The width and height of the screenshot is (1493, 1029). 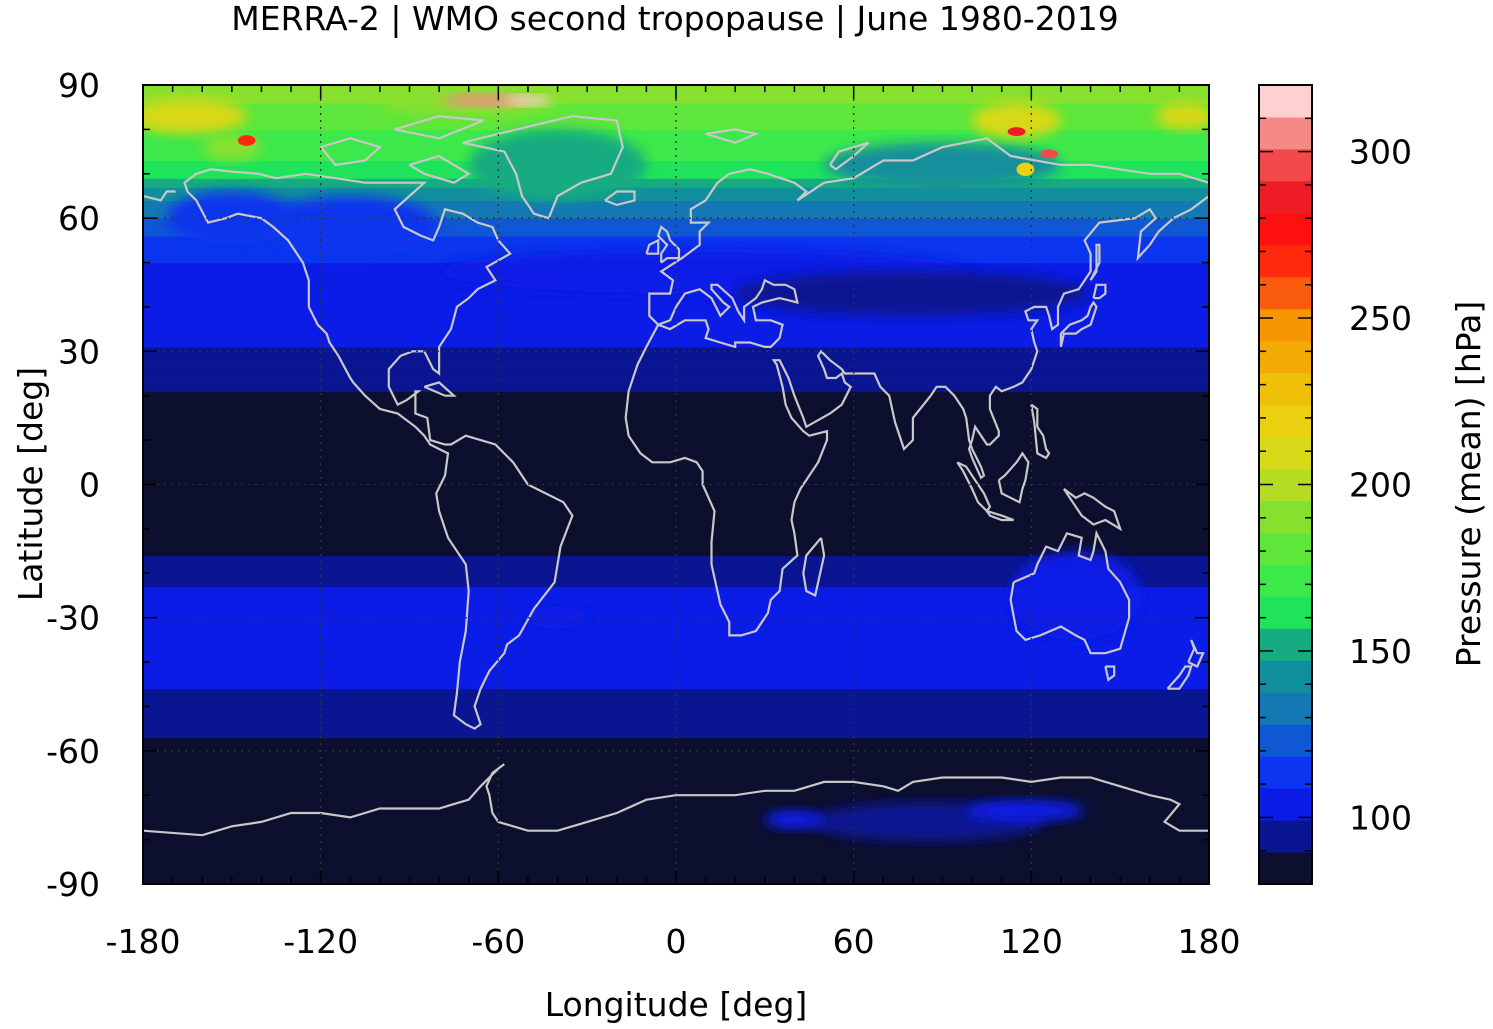 What do you see at coordinates (676, 941) in the screenshot?
I see `x-tick-label: 0` at bounding box center [676, 941].